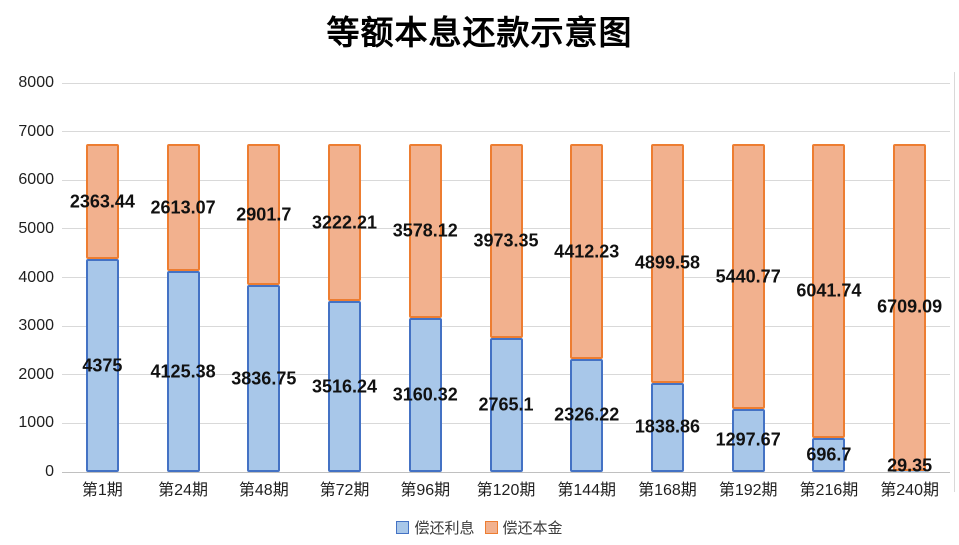 Image resolution: width=959 pixels, height=545 pixels. I want to click on x-axis-tick-label: 第192期, so click(748, 490).